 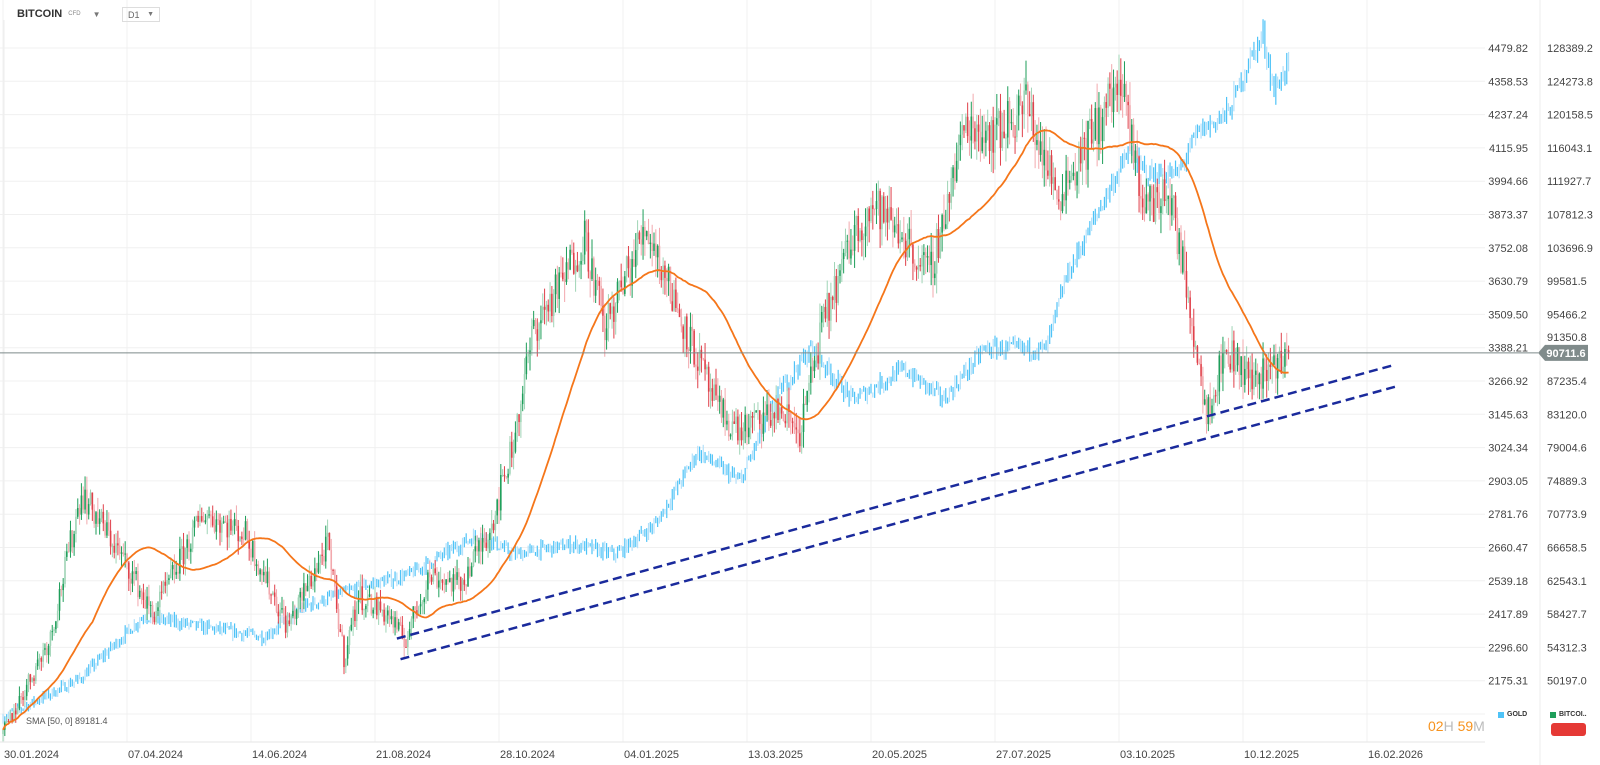 What do you see at coordinates (1568, 714) in the screenshot?
I see `legend-bitcoin: BITCOI..` at bounding box center [1568, 714].